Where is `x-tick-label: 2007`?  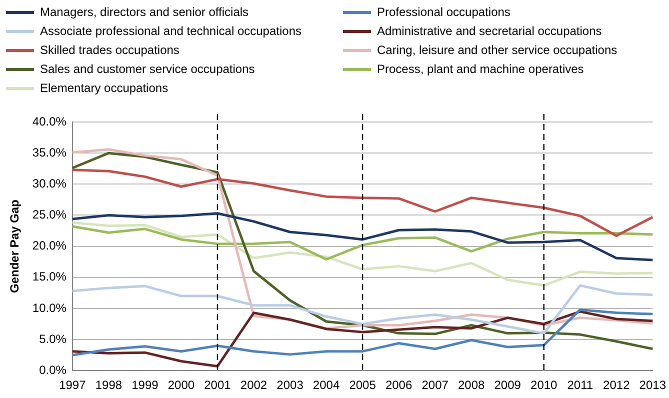 x-tick-label: 2007 is located at coordinates (435, 385).